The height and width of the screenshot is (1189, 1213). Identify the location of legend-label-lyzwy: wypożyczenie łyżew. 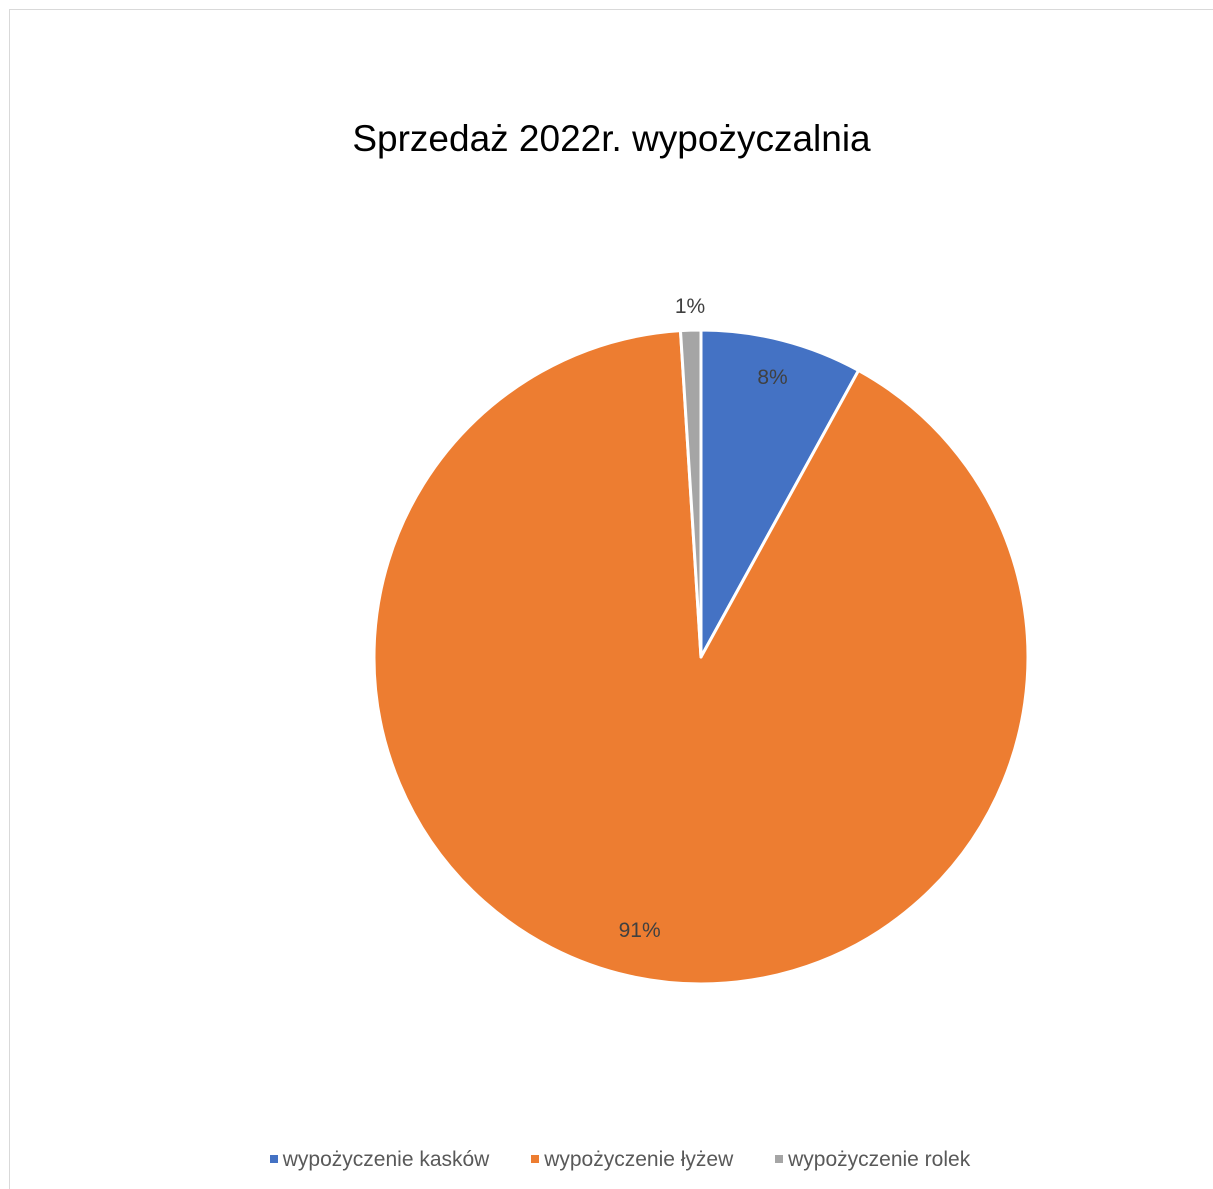
(639, 1159).